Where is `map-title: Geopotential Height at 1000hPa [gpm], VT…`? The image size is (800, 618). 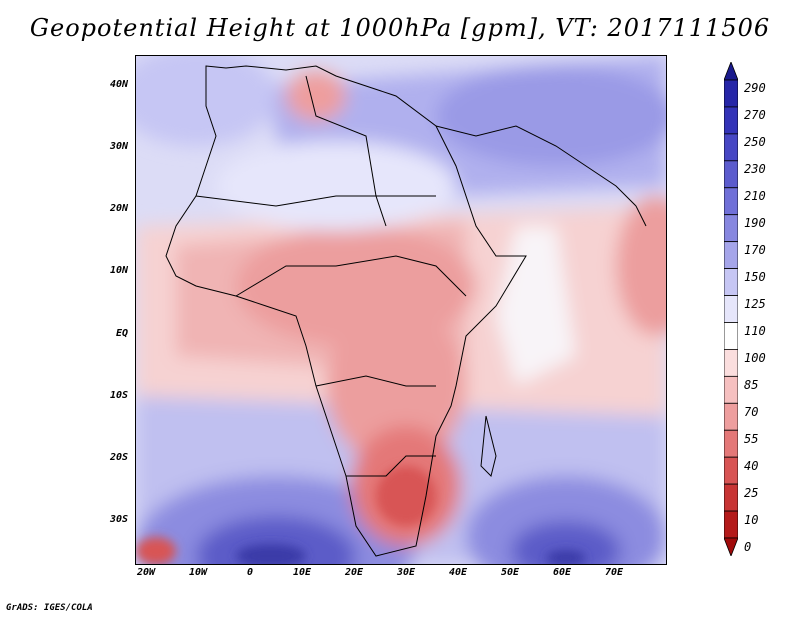 map-title: Geopotential Height at 1000hPa [gpm], VT… is located at coordinates (400, 28).